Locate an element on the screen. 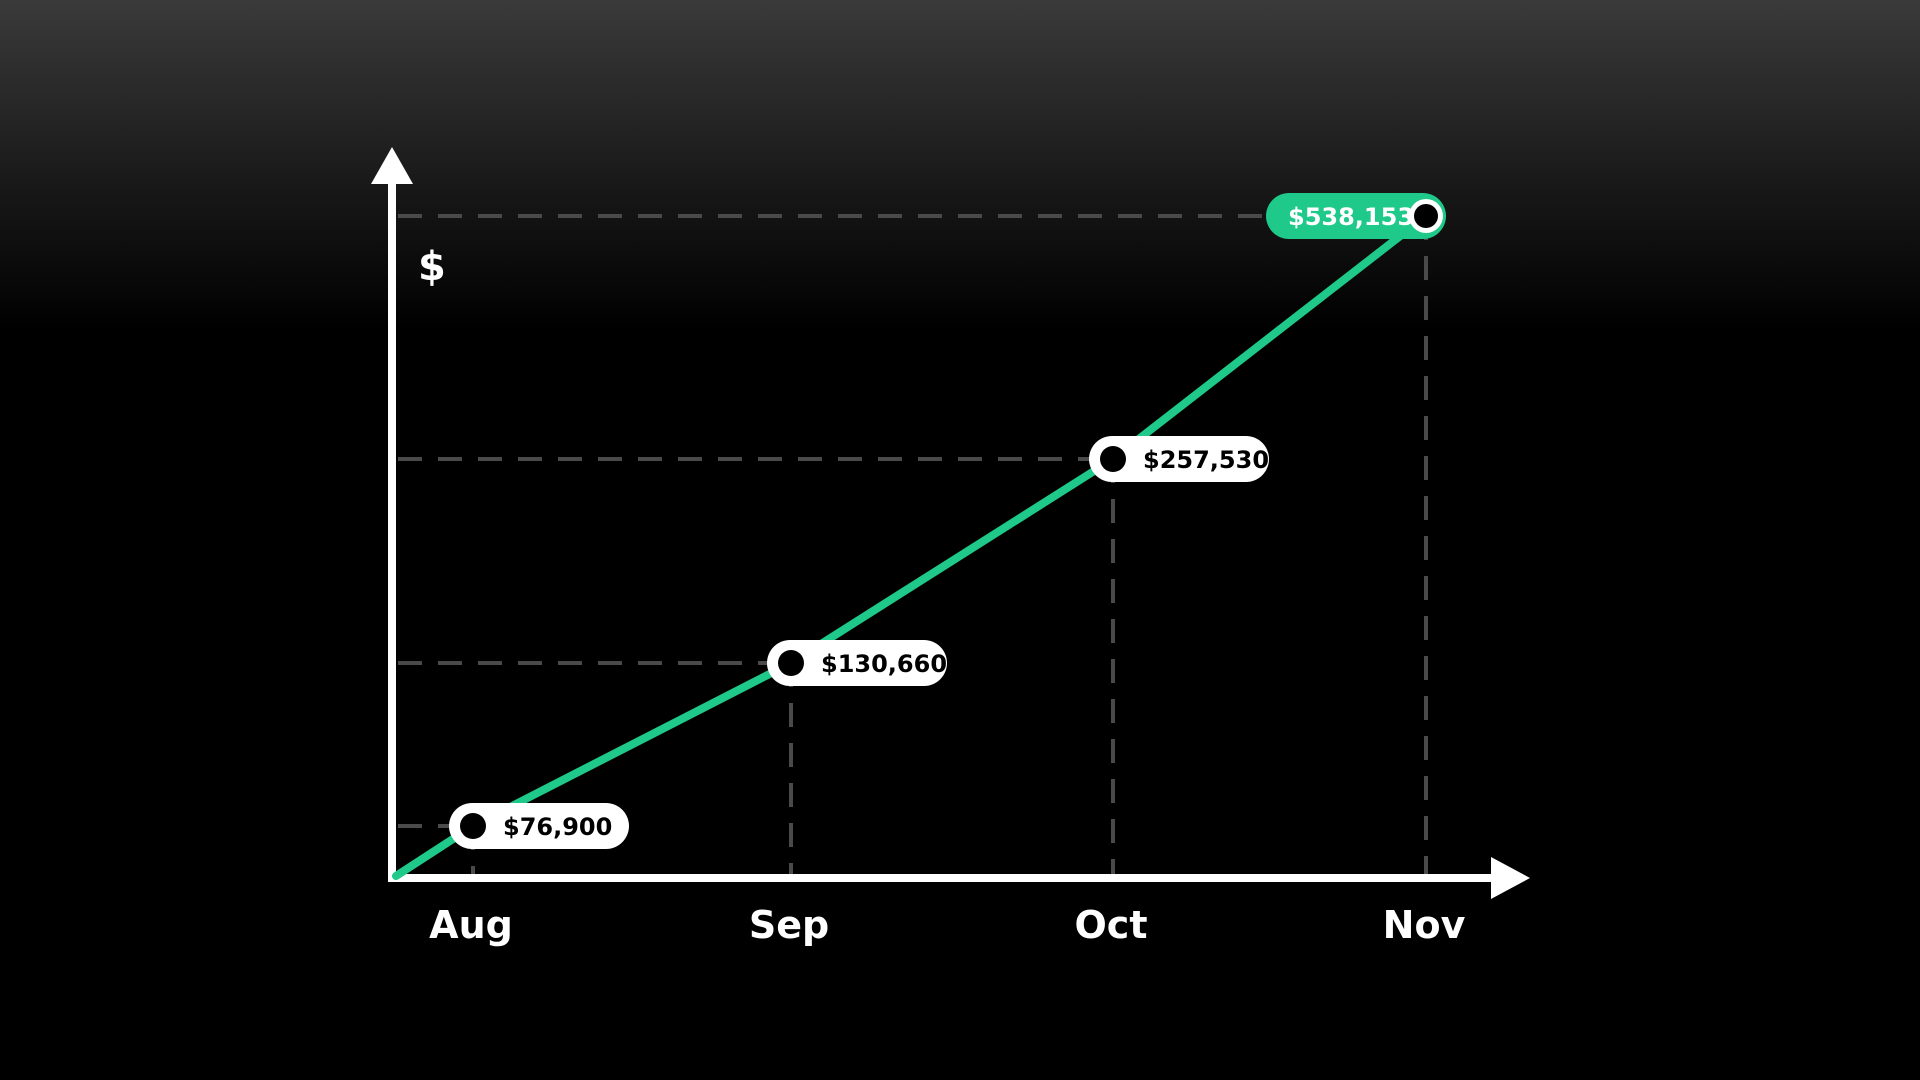 Image resolution: width=1920 pixels, height=1080 pixels. x-tick-labels: Aug Sep Oct Nov is located at coordinates (947, 925).